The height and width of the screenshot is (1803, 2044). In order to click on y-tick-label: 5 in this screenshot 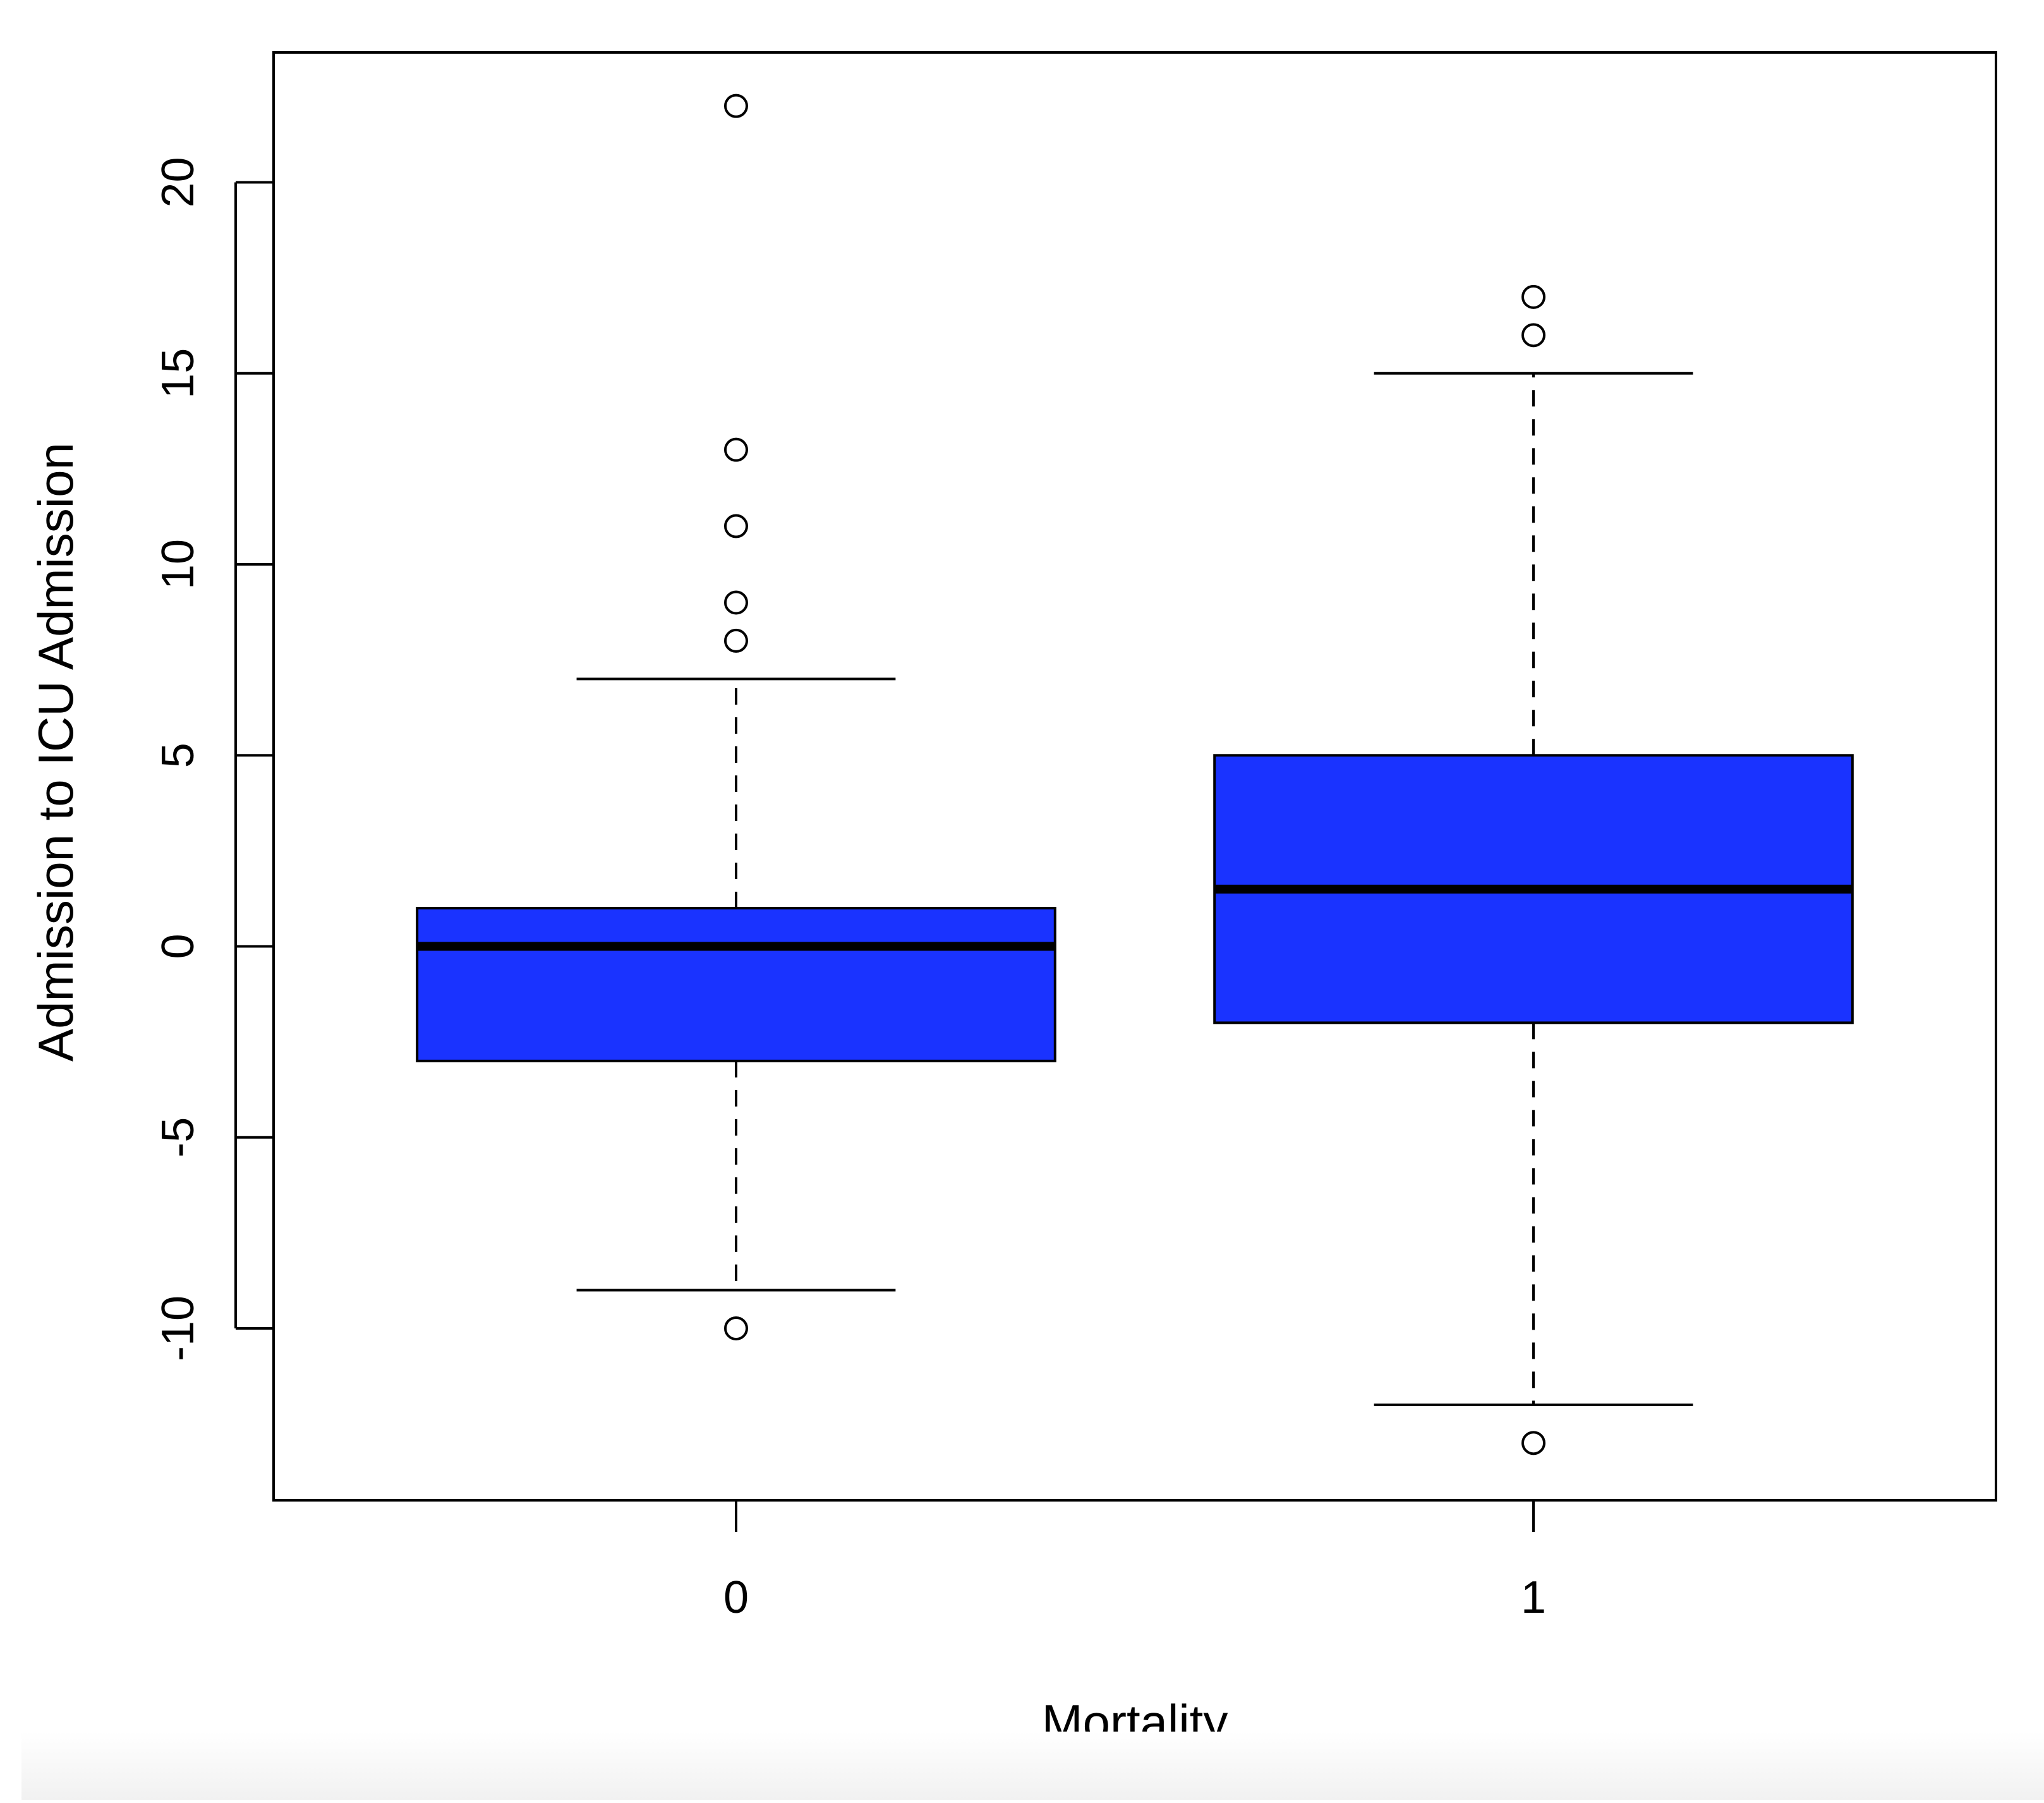, I will do `click(178, 755)`.